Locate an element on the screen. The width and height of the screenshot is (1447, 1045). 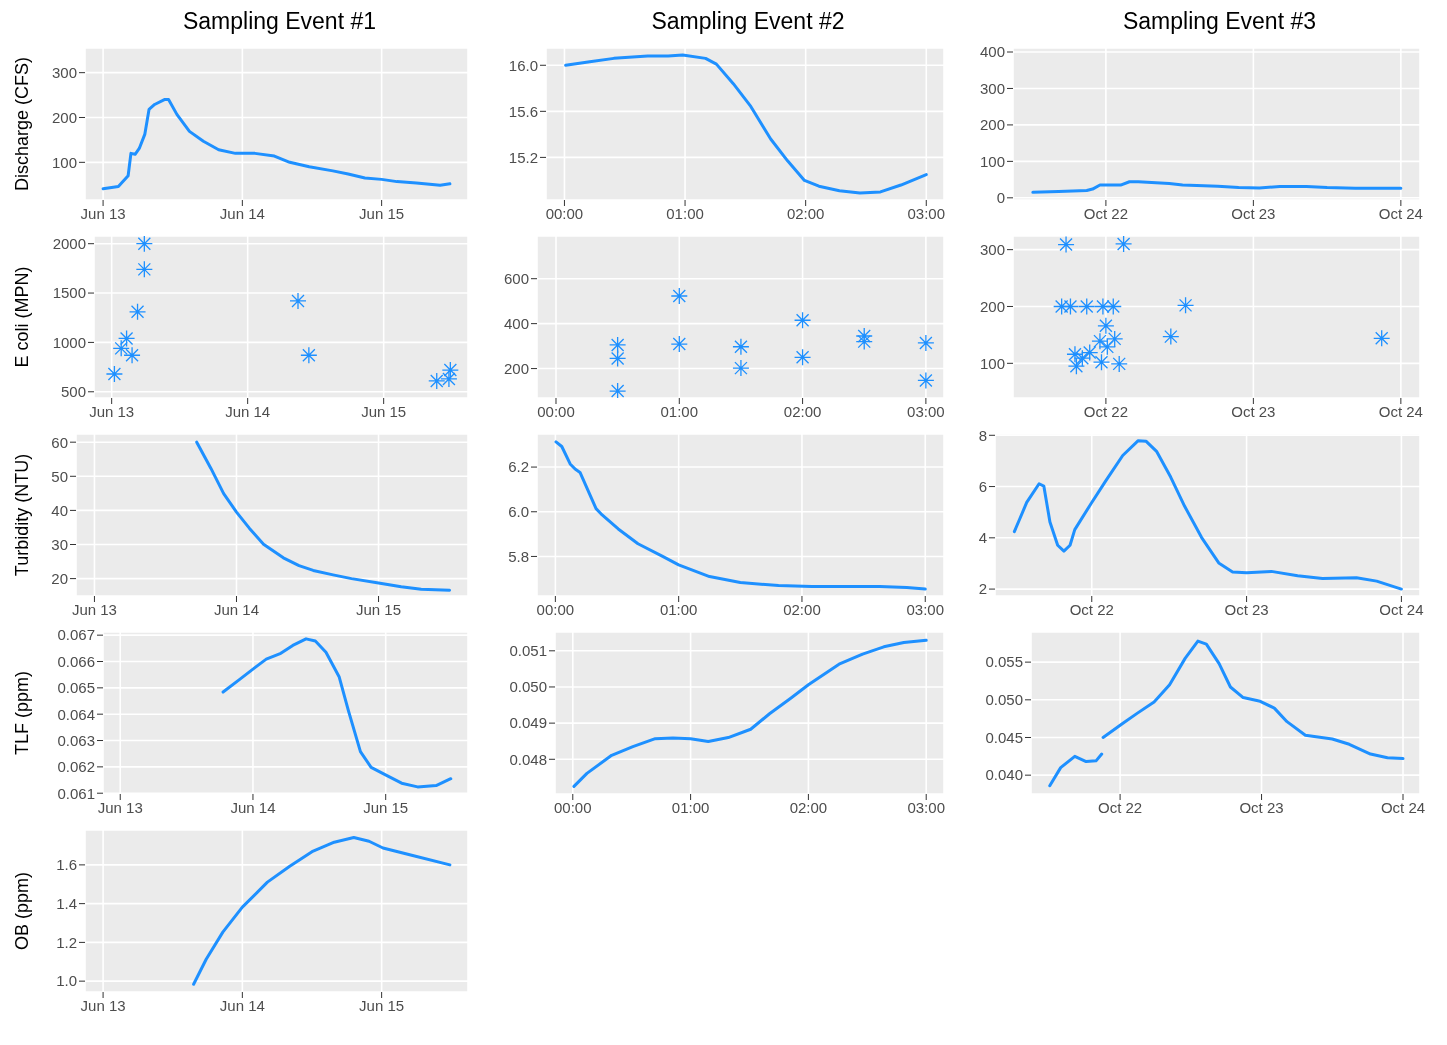
y-axis-title: Turbidity (NTU) is located at coordinates (22, 515).